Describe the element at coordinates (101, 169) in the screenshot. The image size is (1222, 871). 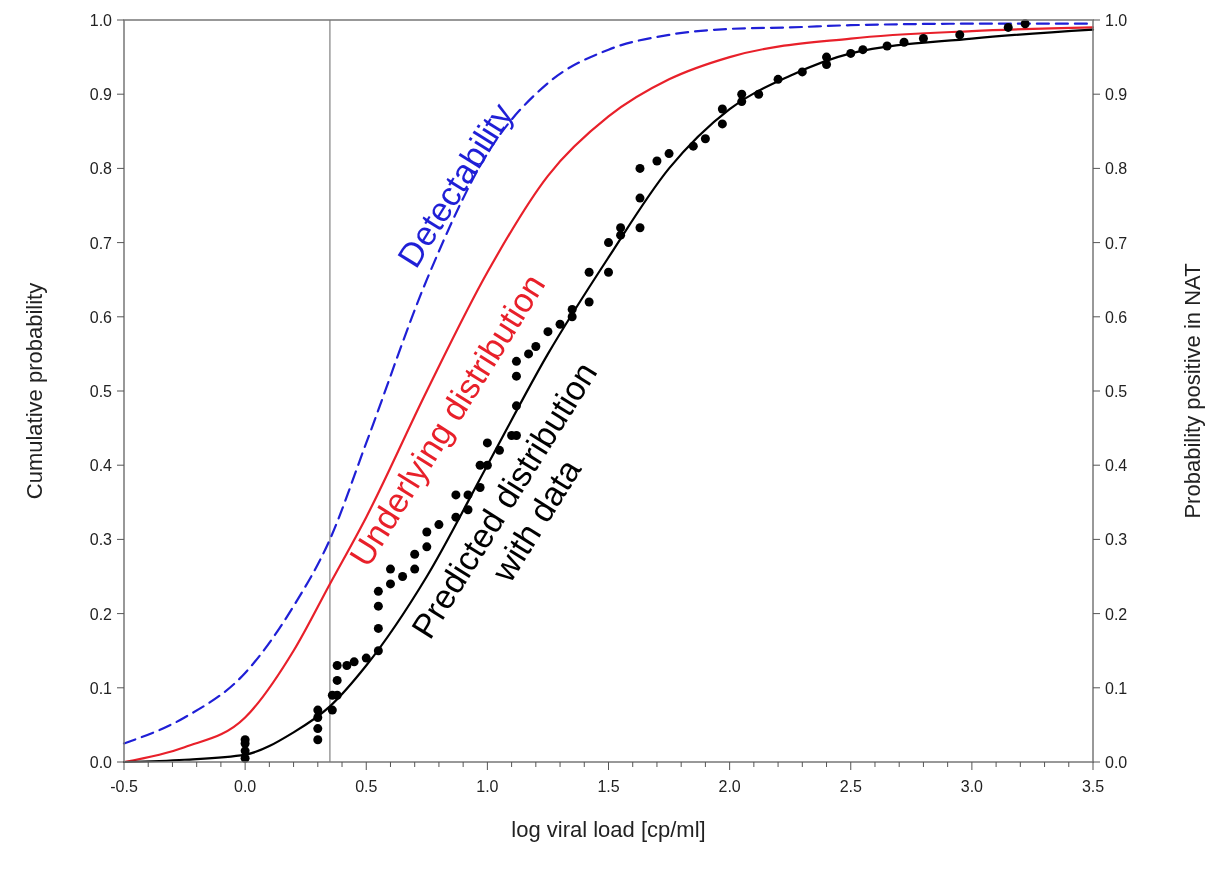
I see `y-tick-label: 0.8` at that location.